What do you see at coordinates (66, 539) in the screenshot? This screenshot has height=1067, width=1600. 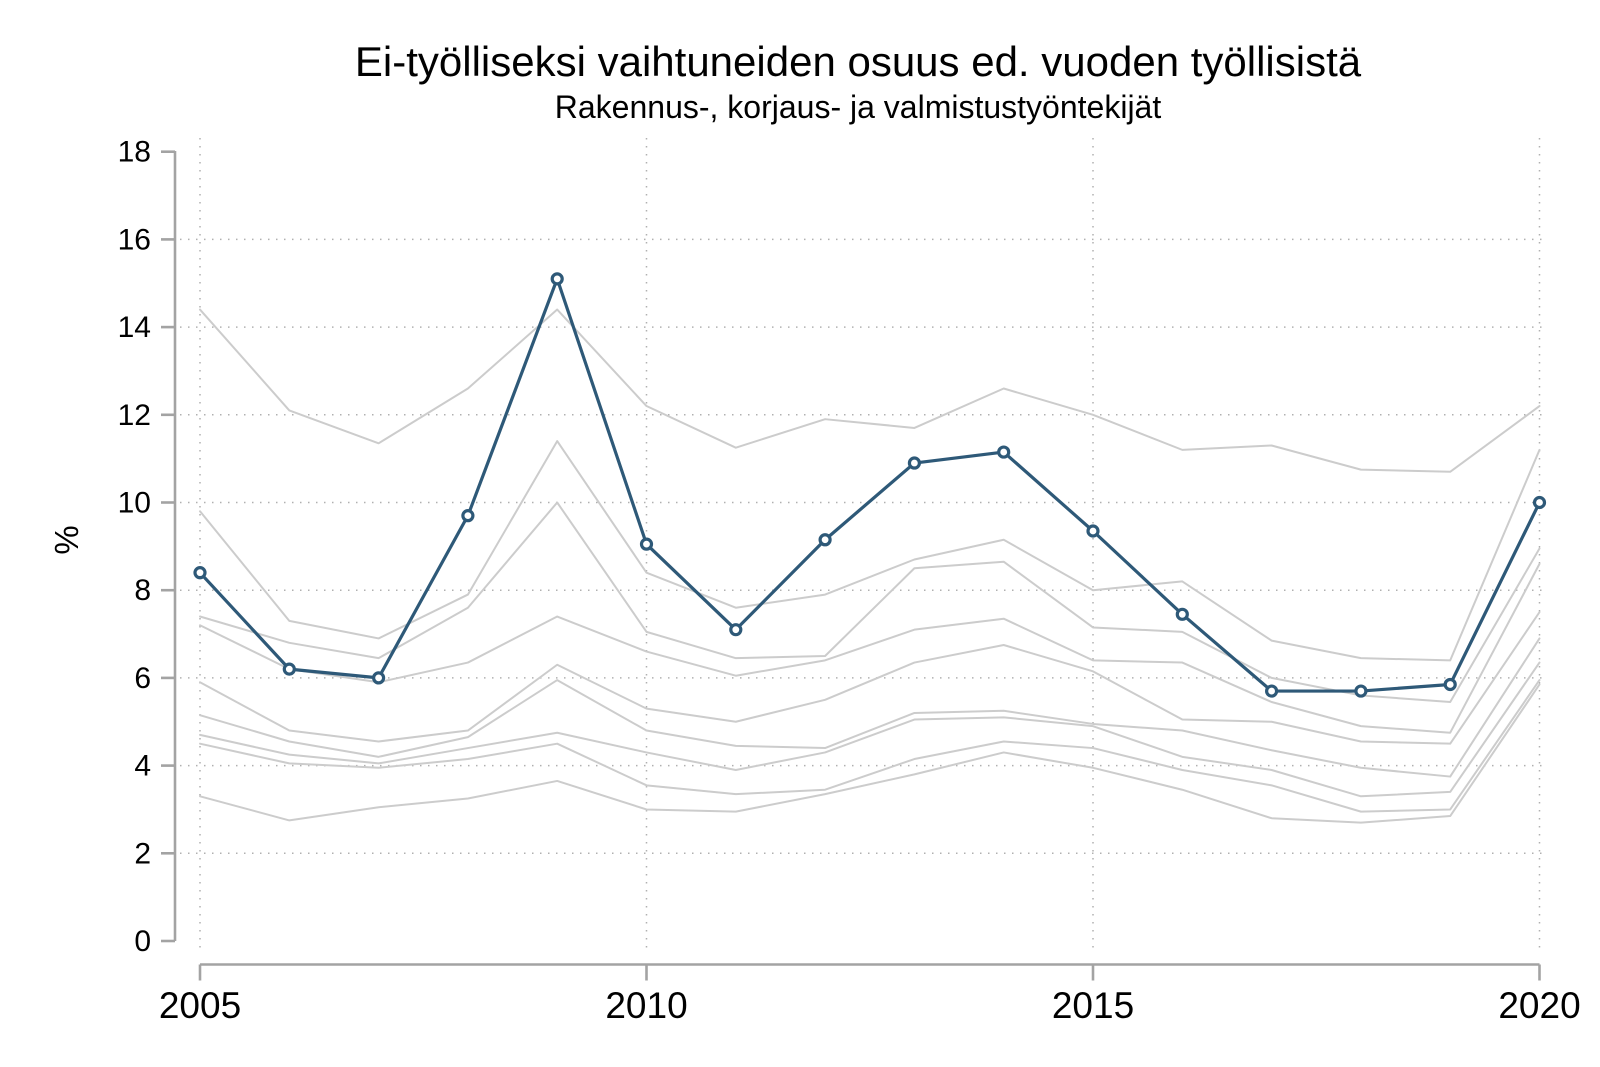 I see `y-axis-label: %` at bounding box center [66, 539].